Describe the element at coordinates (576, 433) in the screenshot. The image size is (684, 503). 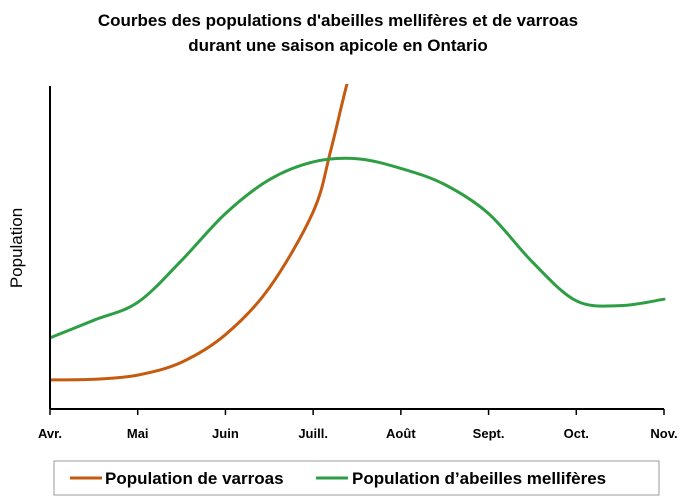
I see `x-tick-label: Oct.` at that location.